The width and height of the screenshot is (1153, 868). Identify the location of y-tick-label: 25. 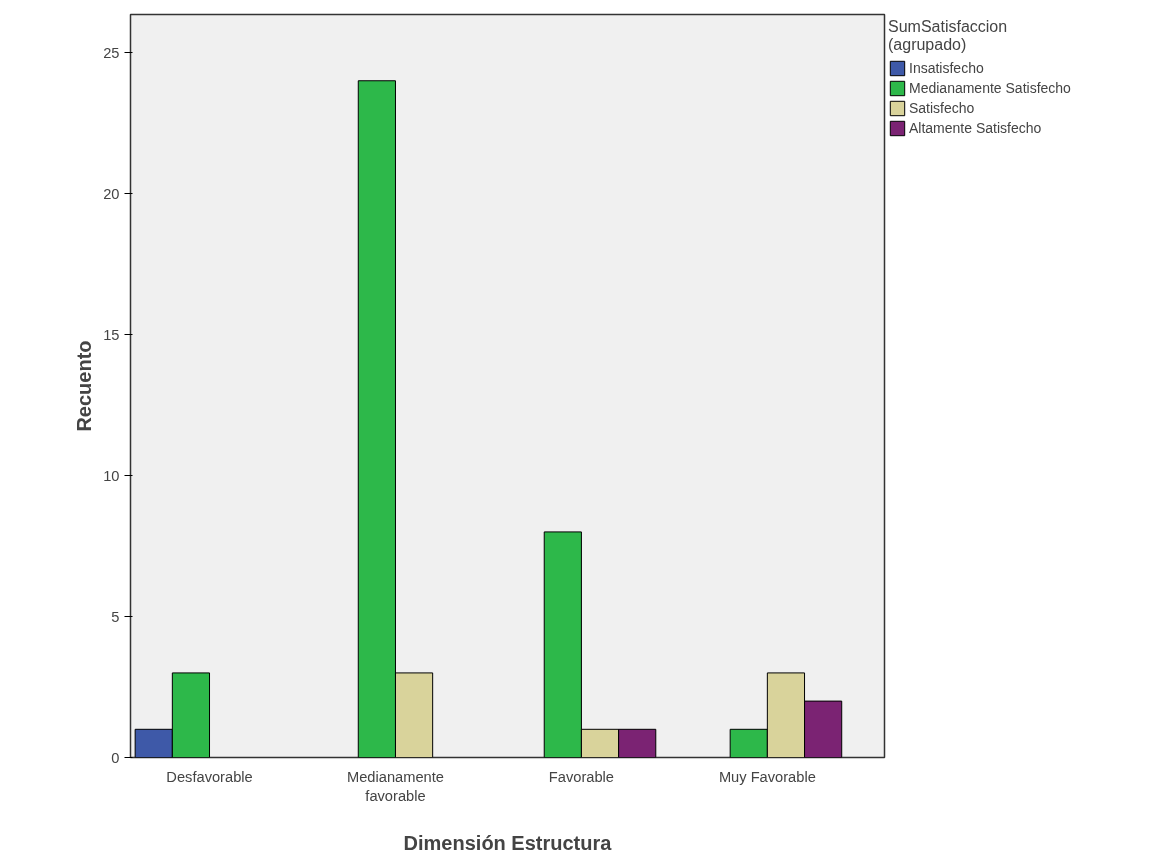
(111, 52).